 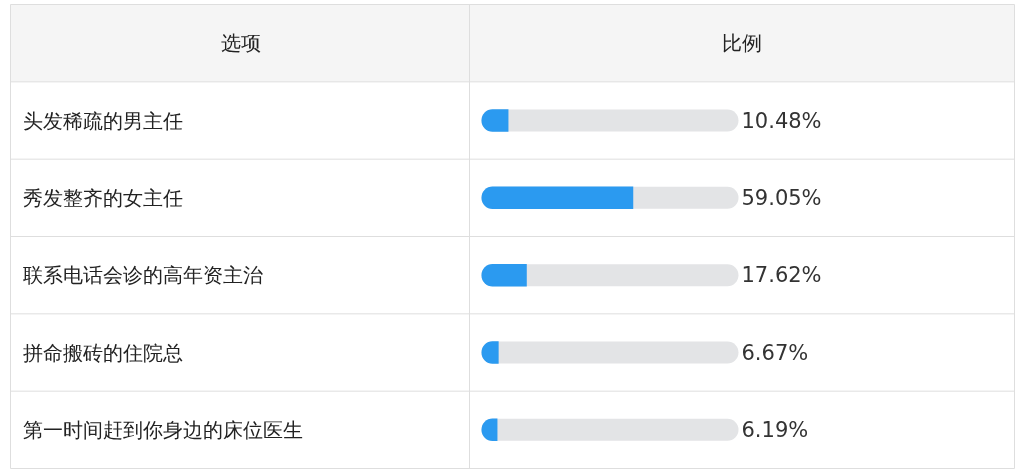 I want to click on text: 比例, so click(x=741, y=43).